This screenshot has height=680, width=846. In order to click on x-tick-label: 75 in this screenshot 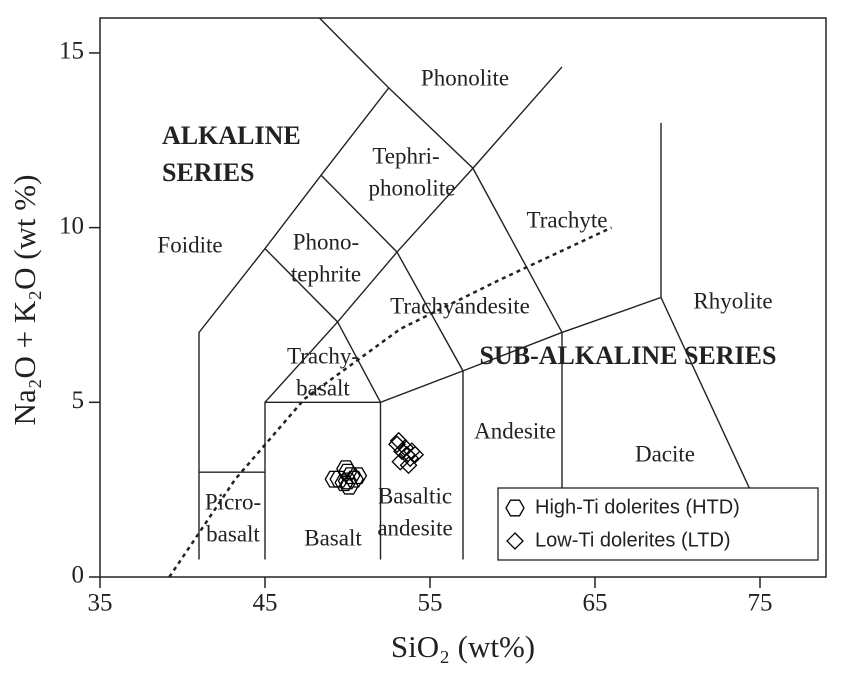, I will do `click(760, 603)`.